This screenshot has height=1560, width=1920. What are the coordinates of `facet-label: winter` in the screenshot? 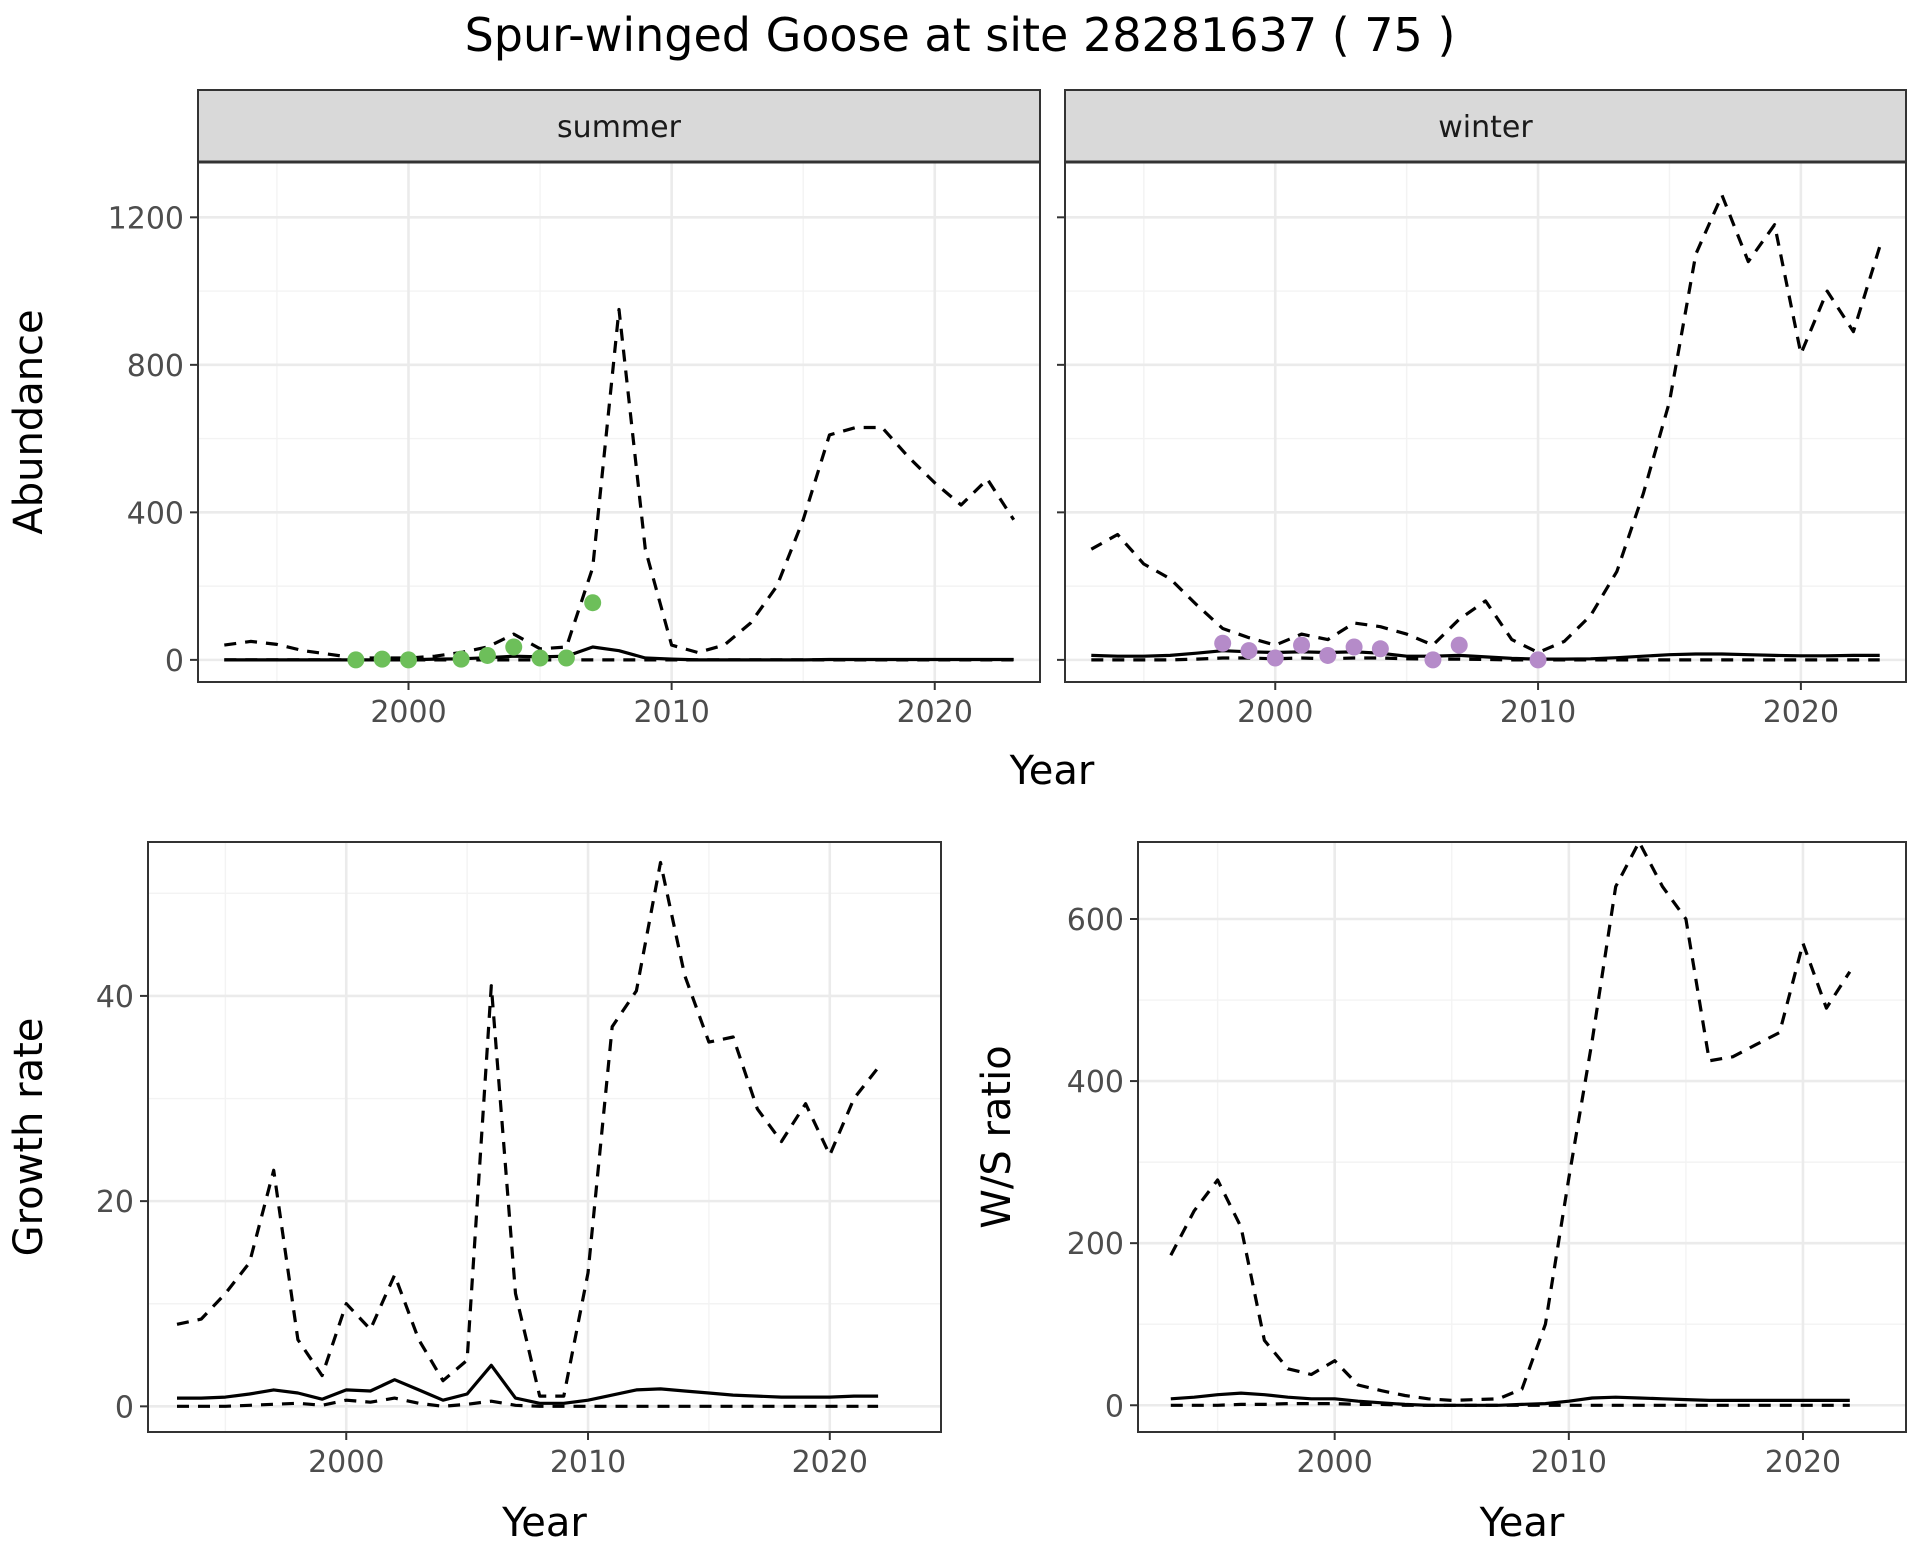 It's located at (1485, 127).